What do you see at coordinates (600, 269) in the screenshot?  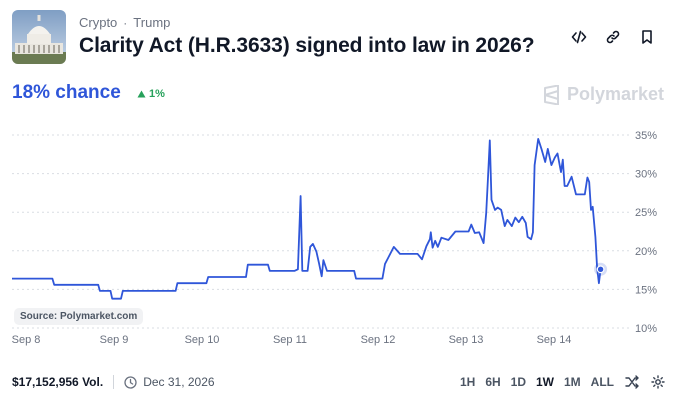 I see `current-point` at bounding box center [600, 269].